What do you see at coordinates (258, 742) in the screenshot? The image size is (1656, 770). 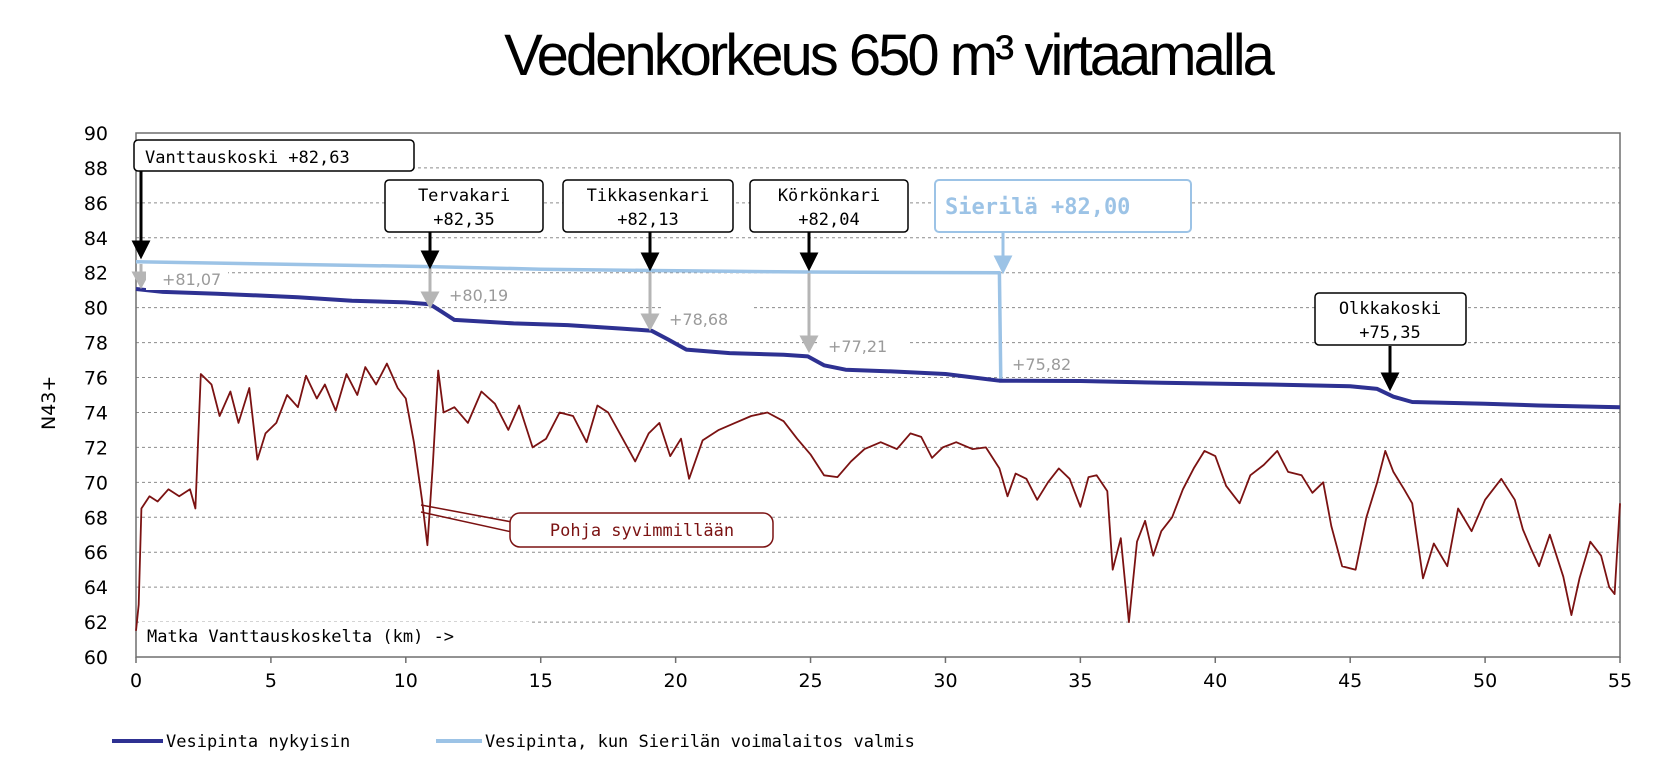 I see `legend-label-current: Vesipinta nykyisin` at bounding box center [258, 742].